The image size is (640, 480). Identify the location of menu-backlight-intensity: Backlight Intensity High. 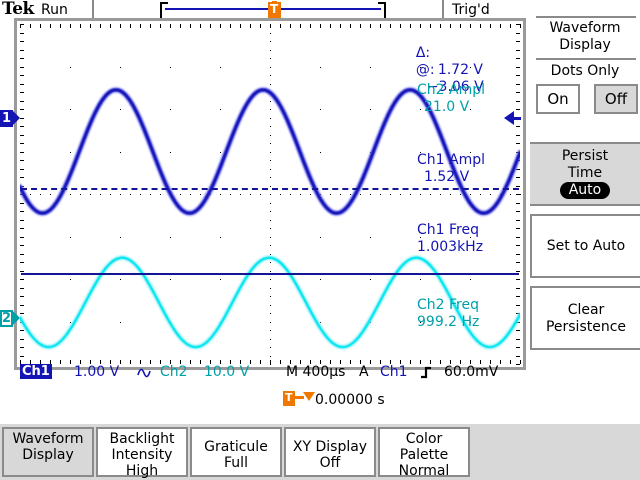
(142, 453).